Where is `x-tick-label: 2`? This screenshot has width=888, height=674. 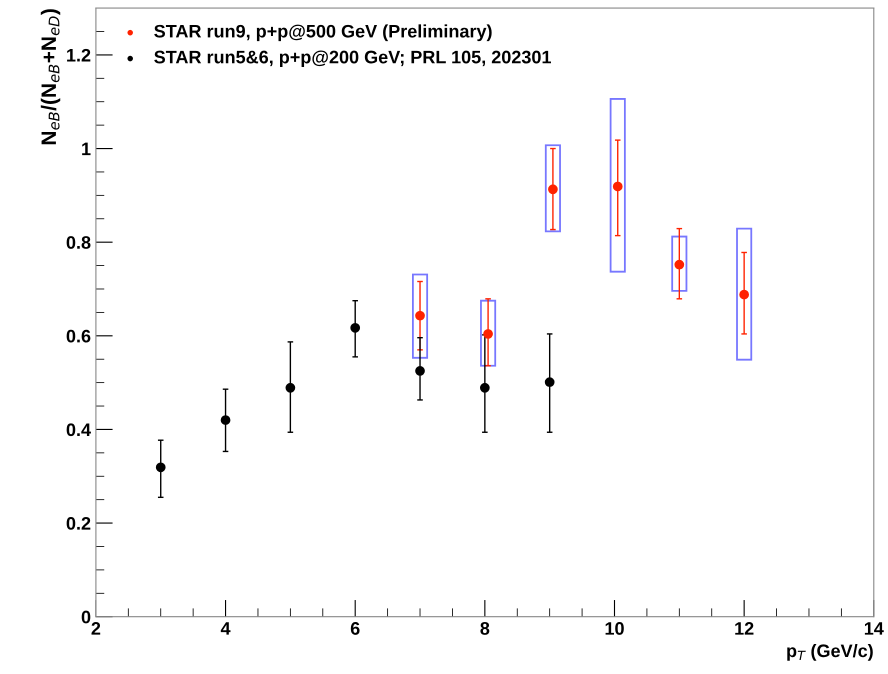 x-tick-label: 2 is located at coordinates (96, 628).